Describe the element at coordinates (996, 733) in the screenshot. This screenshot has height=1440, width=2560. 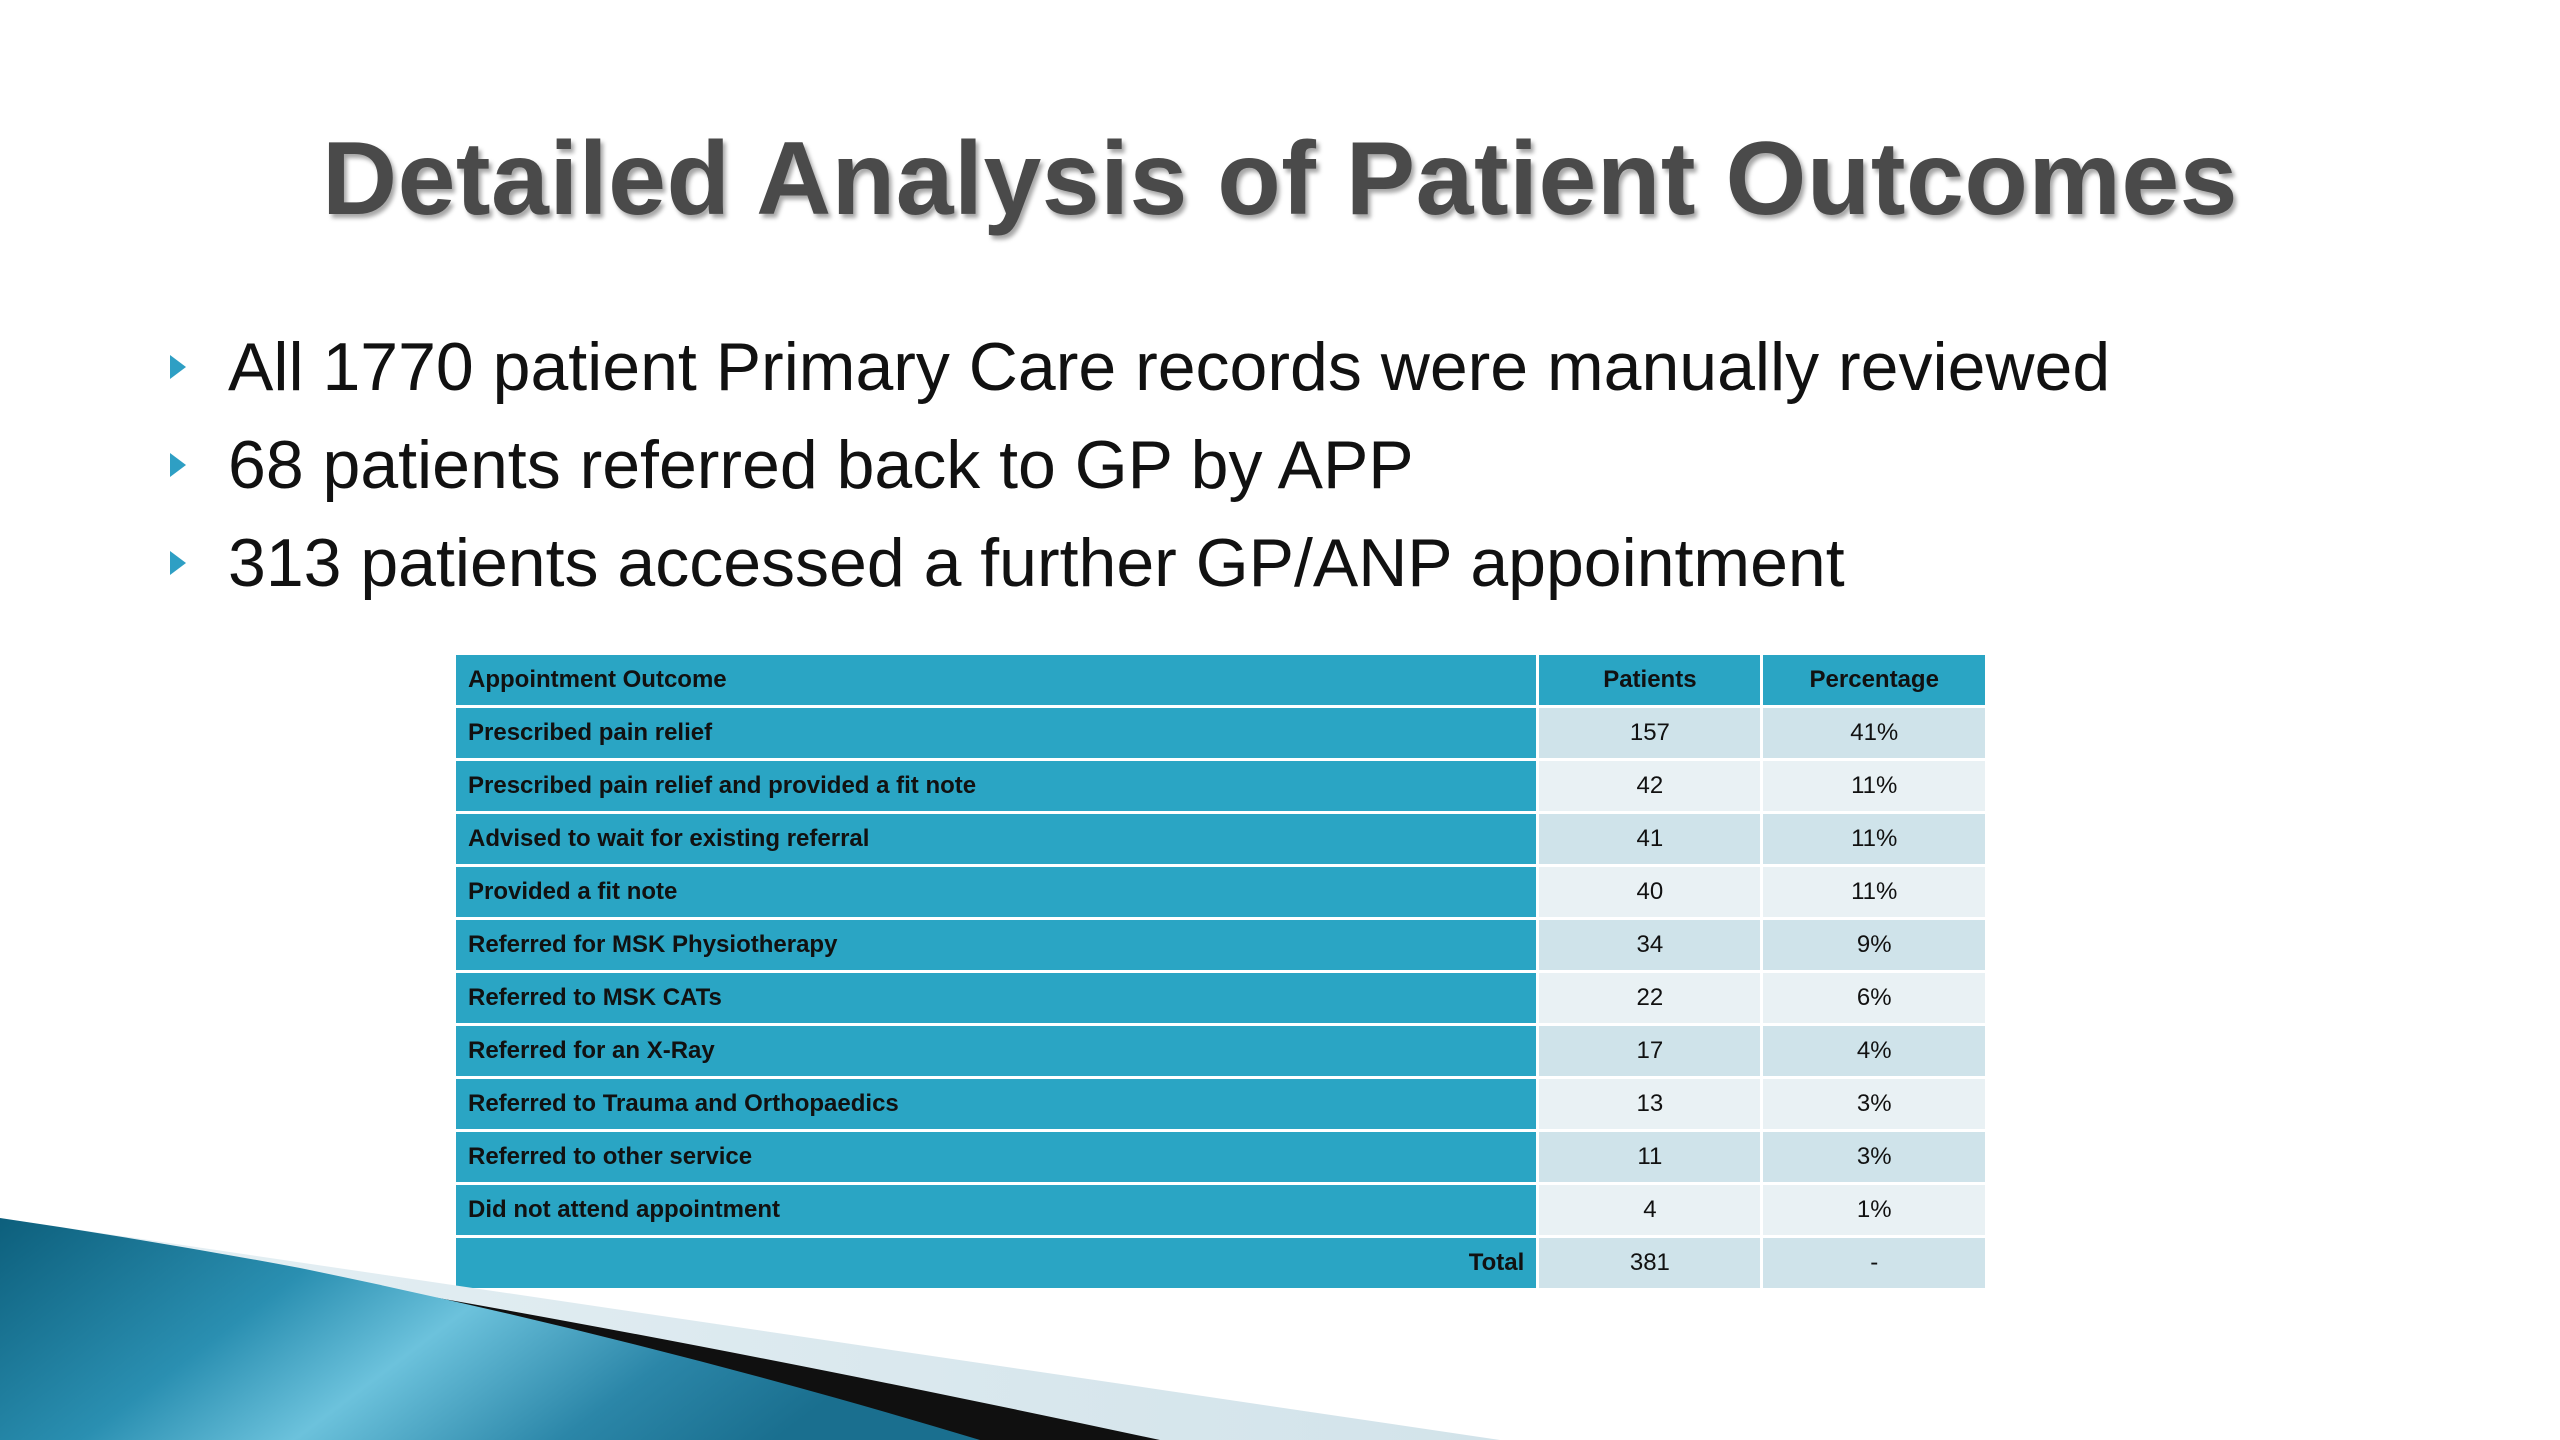
I see `row-outcome: Prescribed pain relief` at that location.